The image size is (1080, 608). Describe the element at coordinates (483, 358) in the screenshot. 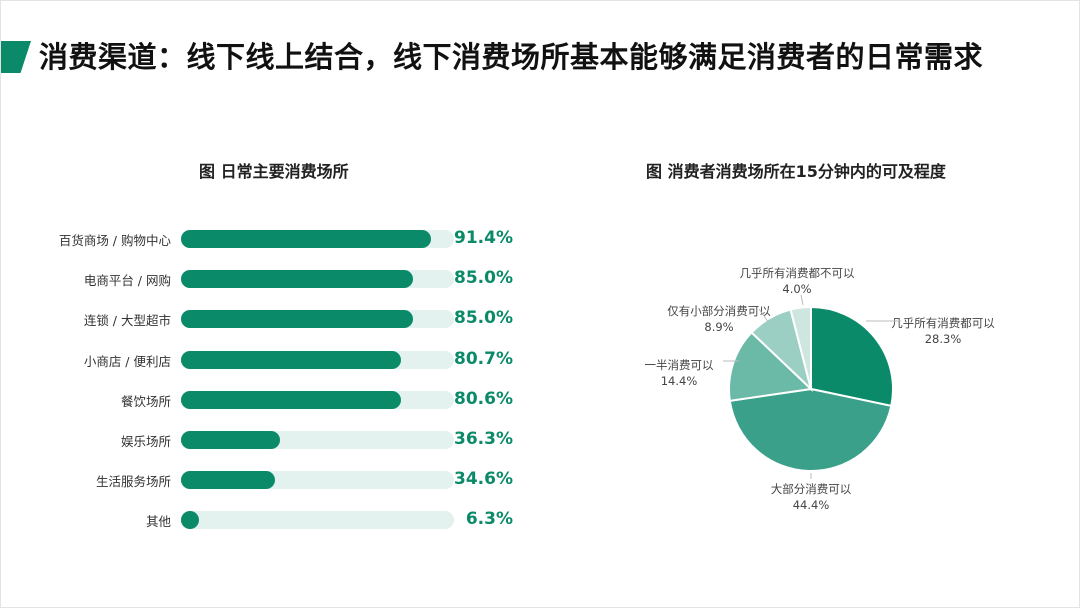

I see `bar-value-label: 80.7%` at that location.